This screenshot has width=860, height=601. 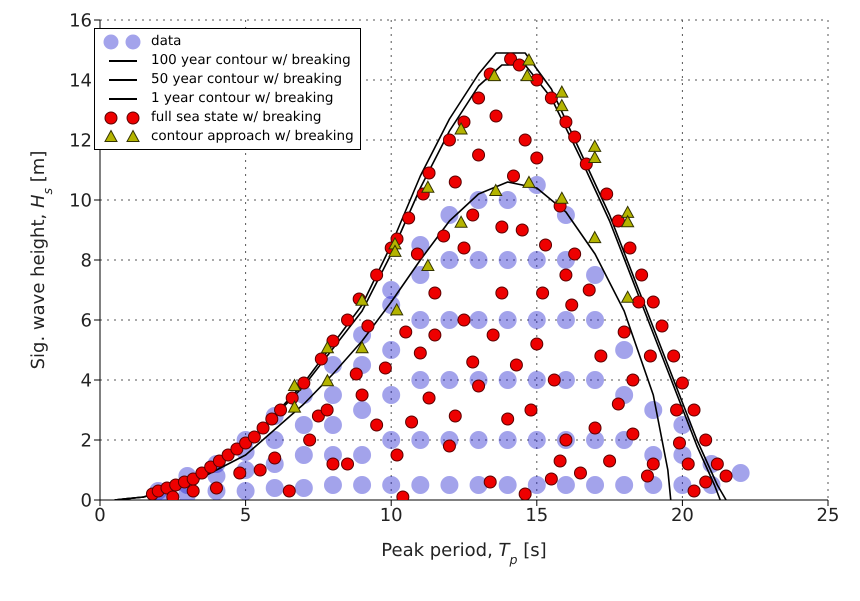 What do you see at coordinates (100, 515) in the screenshot?
I see `x-tick-label: 0` at bounding box center [100, 515].